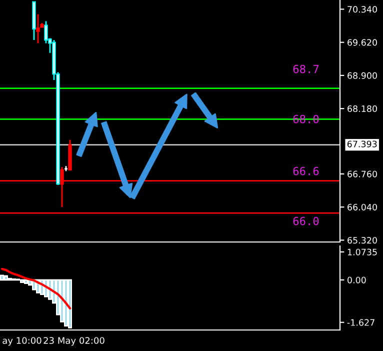 The height and width of the screenshot is (351, 383). Describe the element at coordinates (362, 174) in the screenshot. I see `y-tick-label: 66.760` at that location.